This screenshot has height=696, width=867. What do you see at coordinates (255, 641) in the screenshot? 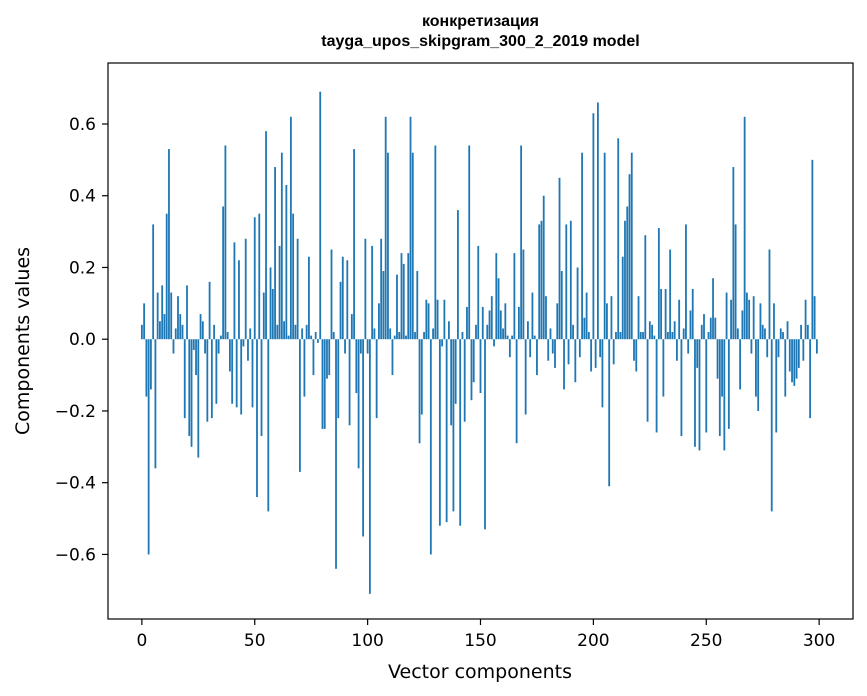
I see `x-tick-label: 50` at bounding box center [255, 641].